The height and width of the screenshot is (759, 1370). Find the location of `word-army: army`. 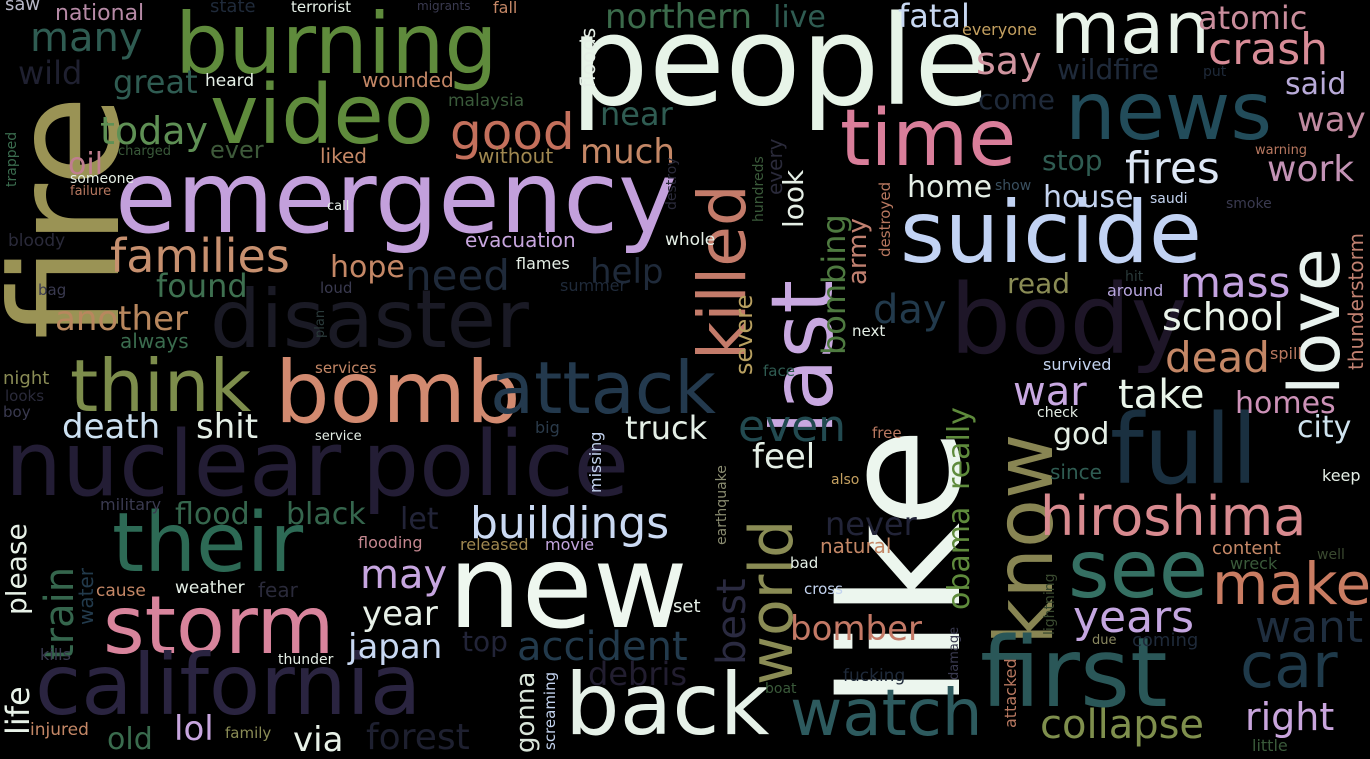

word-army: army is located at coordinates (858, 251).